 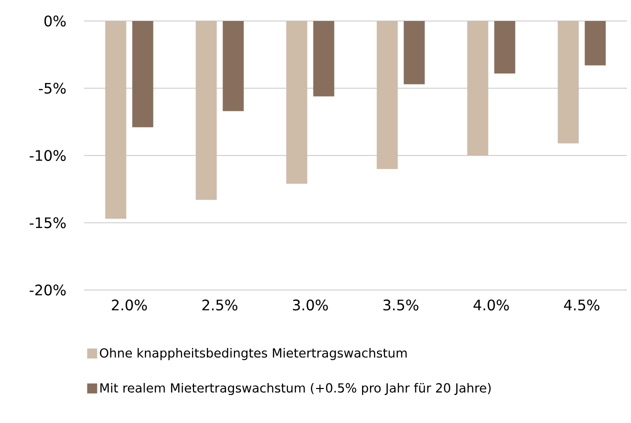 What do you see at coordinates (310, 305) in the screenshot?
I see `x-tick-label: 3.0%` at bounding box center [310, 305].